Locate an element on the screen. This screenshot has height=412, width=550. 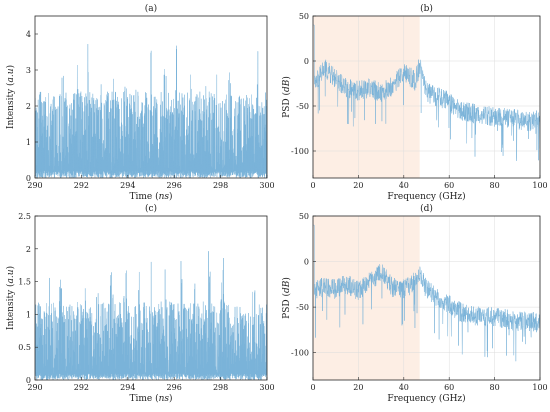
panel-title: (a) is located at coordinates (151, 8).